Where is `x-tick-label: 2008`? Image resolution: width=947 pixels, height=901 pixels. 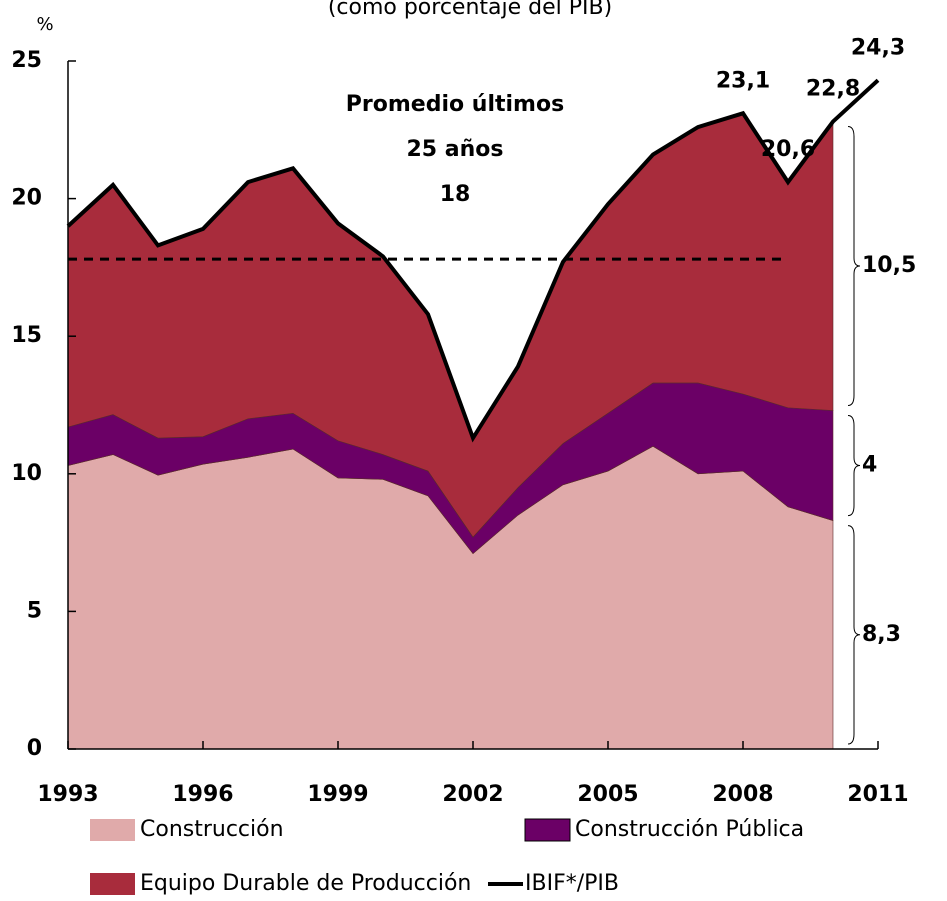
x-tick-label: 2008 is located at coordinates (742, 794).